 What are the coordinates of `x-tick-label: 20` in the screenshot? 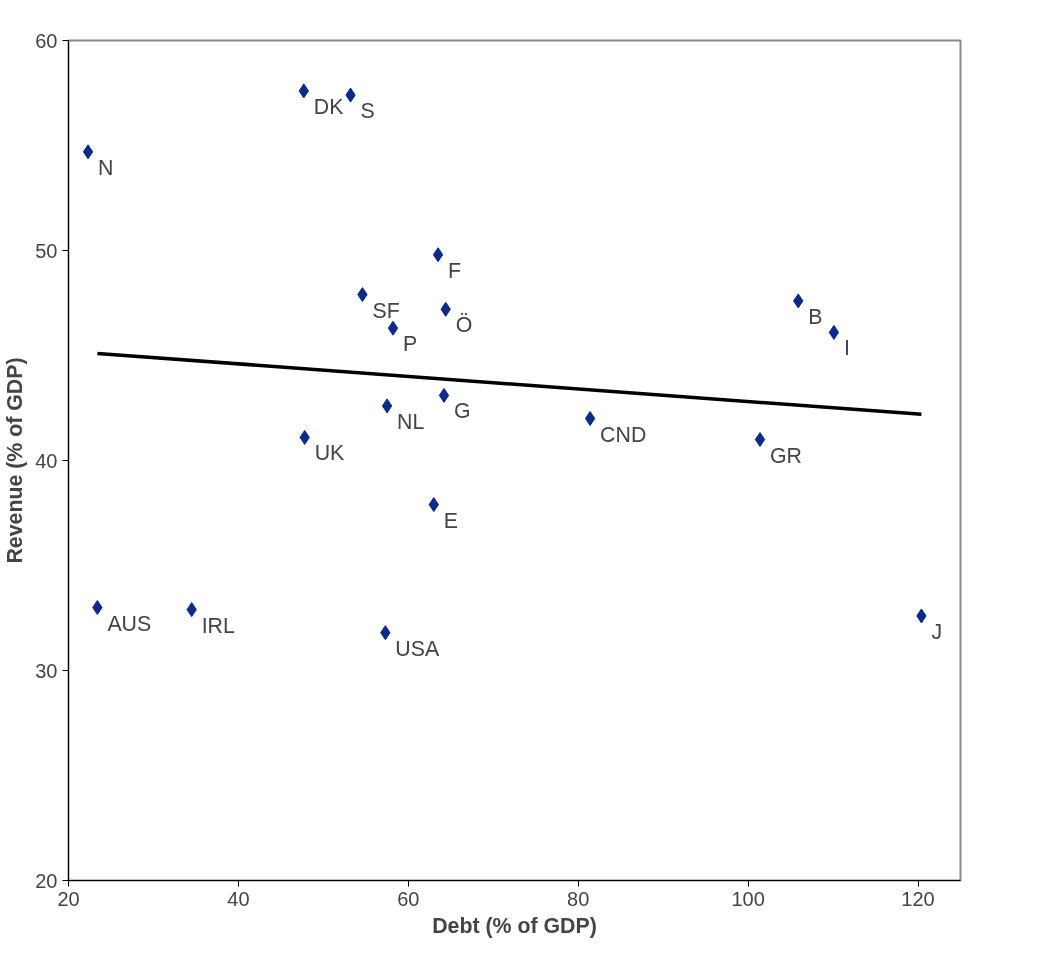 It's located at (68, 898).